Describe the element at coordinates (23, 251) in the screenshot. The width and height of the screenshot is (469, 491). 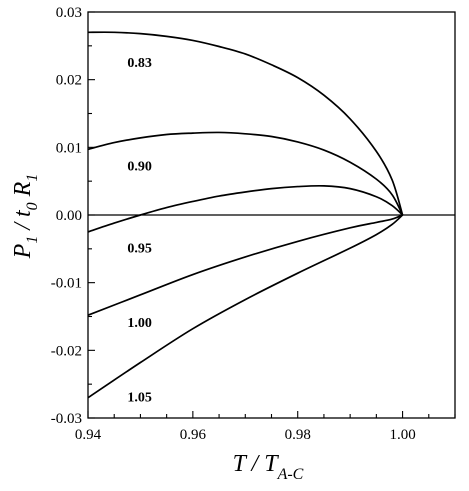
I see `y-axis-title-p: P` at that location.